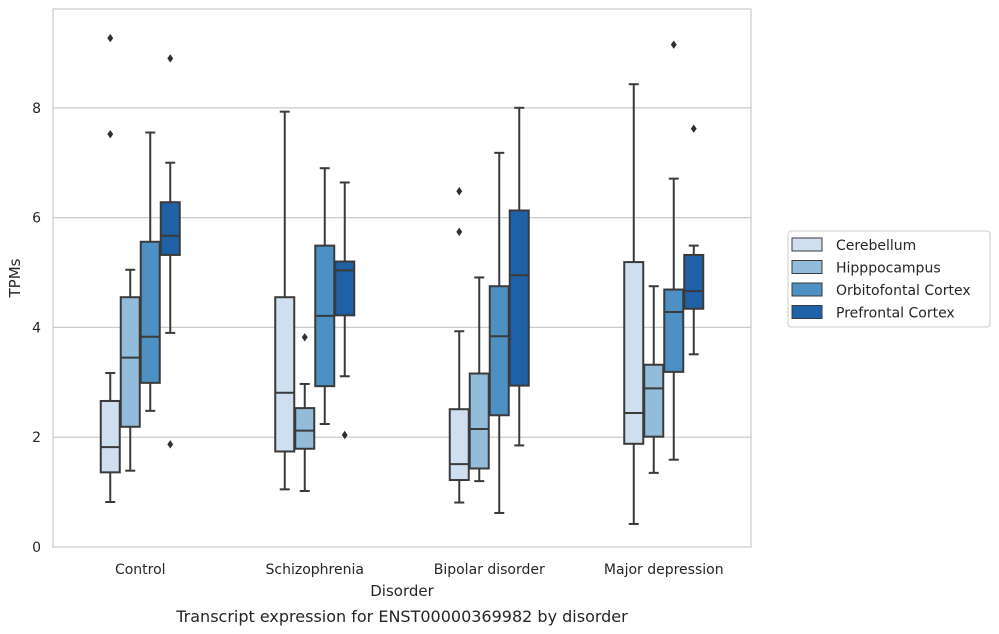 The image size is (999, 634). What do you see at coordinates (315, 570) in the screenshot?
I see `x-tick-label: Schizophrenia` at bounding box center [315, 570].